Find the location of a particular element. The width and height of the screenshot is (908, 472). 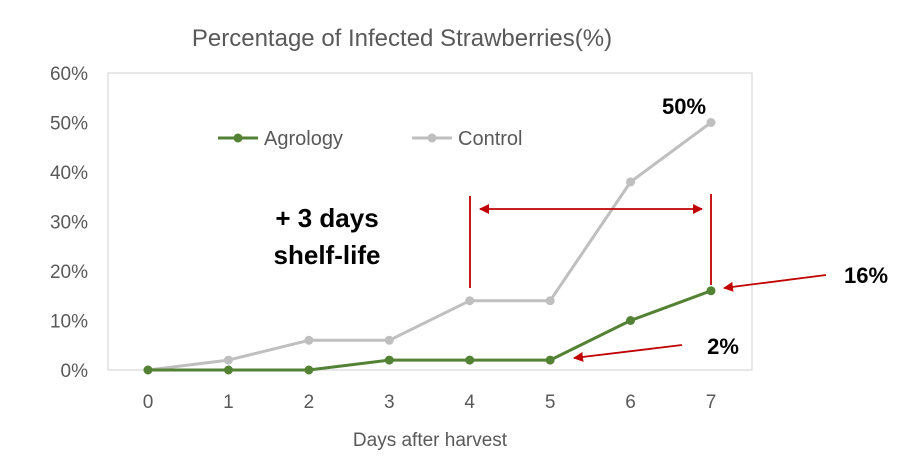

shelf-life-text-line1: + 3 days is located at coordinates (326, 218).